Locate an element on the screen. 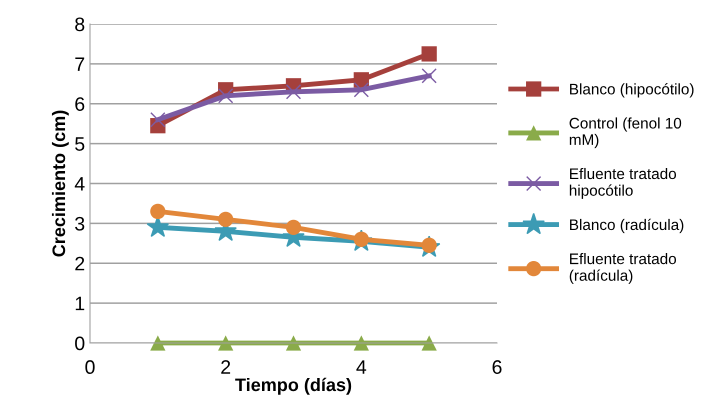 Image resolution: width=724 pixels, height=419 pixels. x-tick-label: 6 is located at coordinates (497, 367).